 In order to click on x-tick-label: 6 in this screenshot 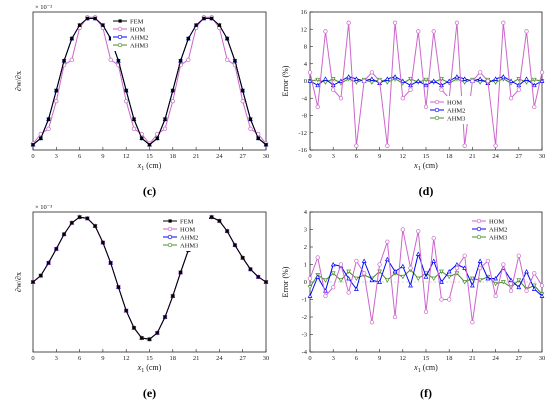, I will do `click(357, 156)`.